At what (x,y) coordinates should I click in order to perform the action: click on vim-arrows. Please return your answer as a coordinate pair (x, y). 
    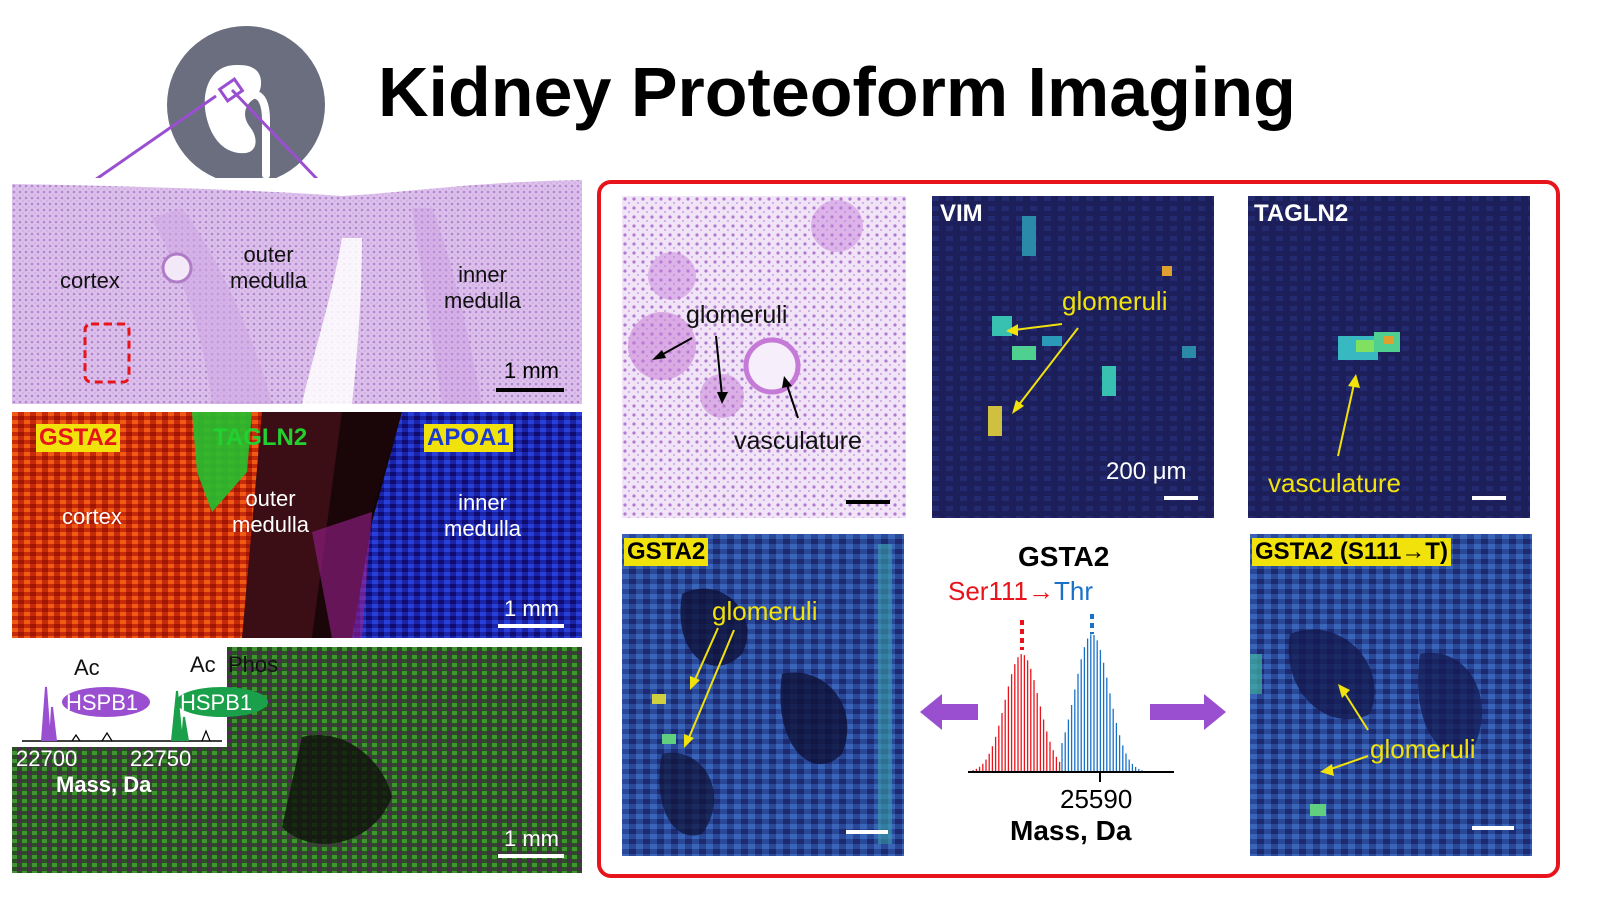
    Looking at the image, I should click on (1042, 368).